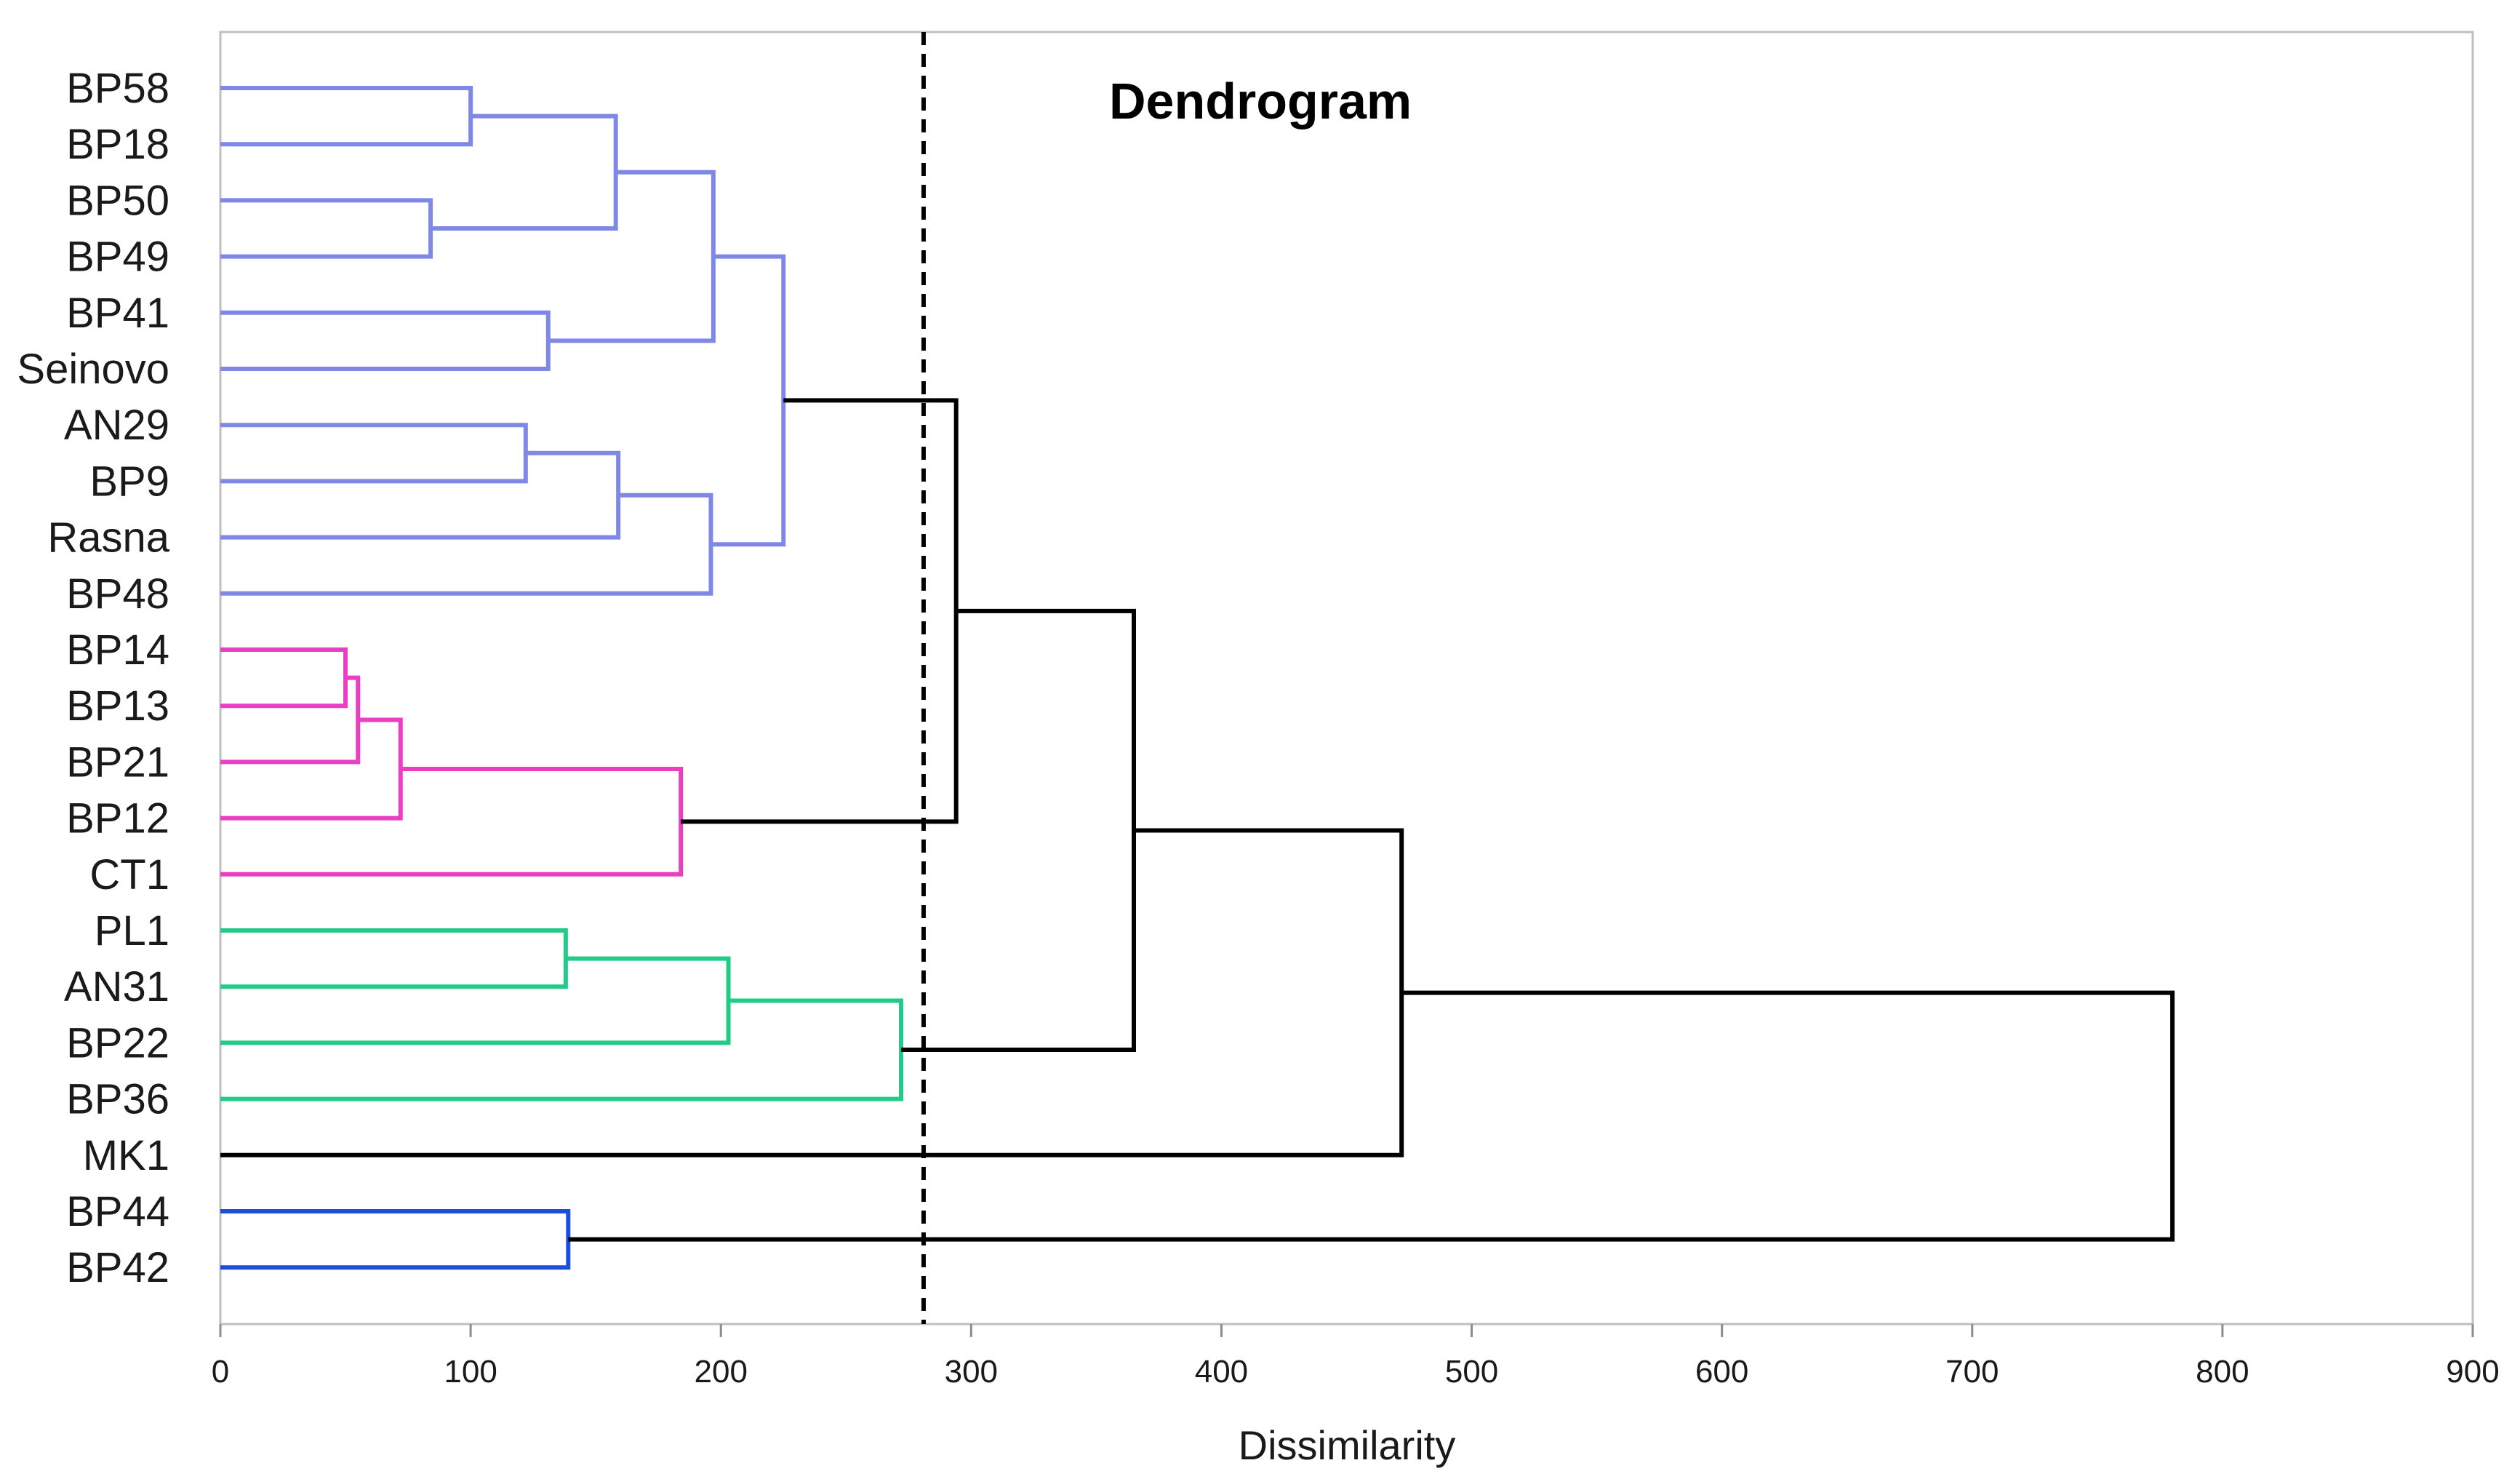  I want to click on leaf-label: BP14, so click(117, 650).